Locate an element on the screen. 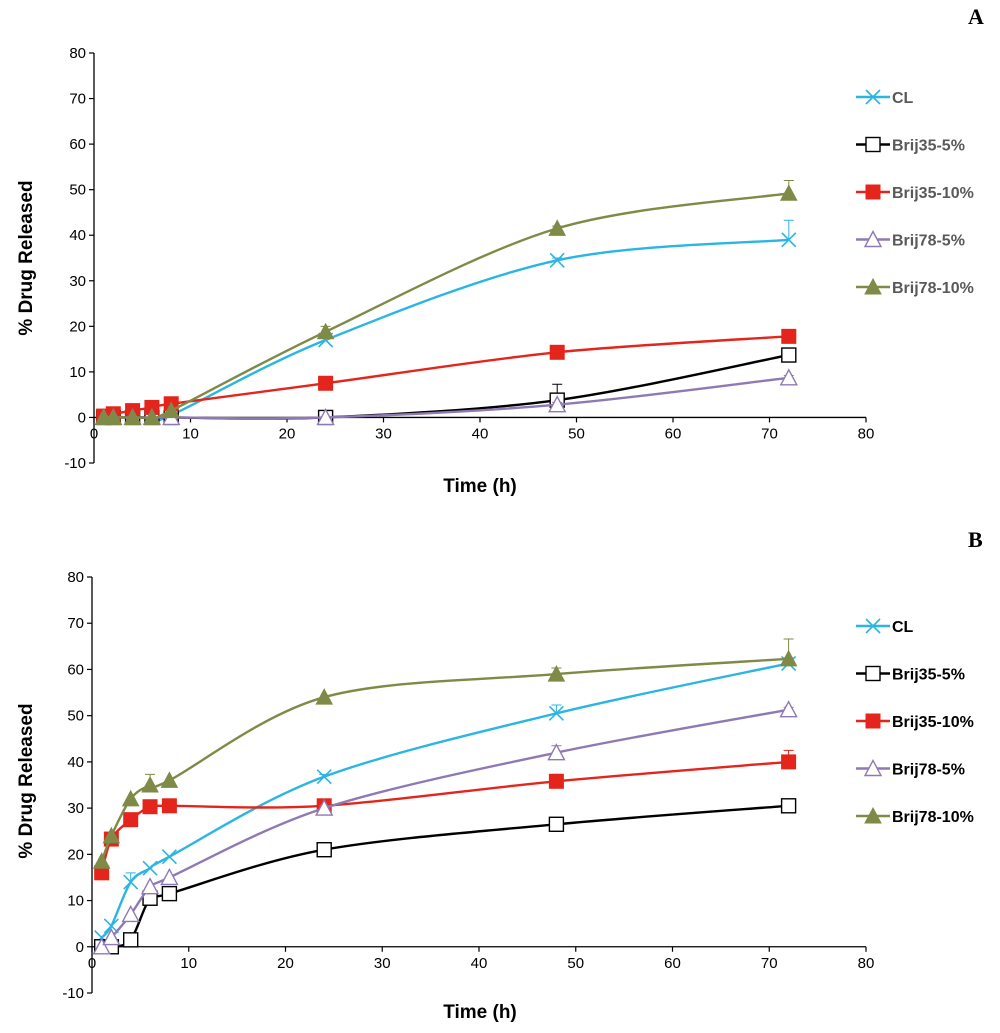 This screenshot has width=1000, height=1033. legend-b: CL Brij35-5% Brij35-10% Brij78-5% Brij78-10% is located at coordinates (915, 722).